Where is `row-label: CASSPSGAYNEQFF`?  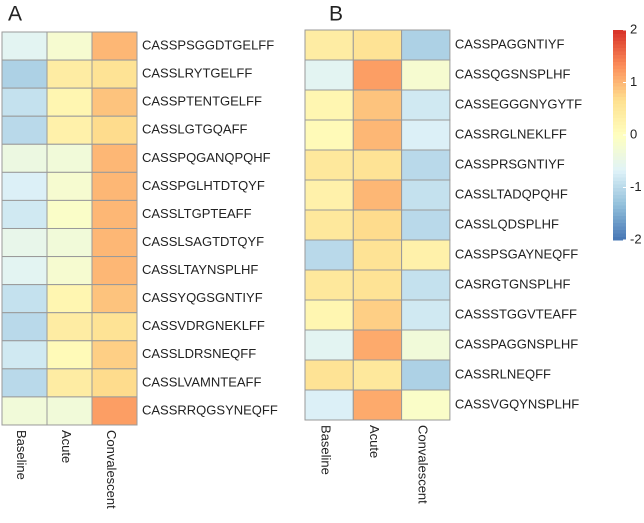
row-label: CASSPSGAYNEQFF is located at coordinates (516, 253).